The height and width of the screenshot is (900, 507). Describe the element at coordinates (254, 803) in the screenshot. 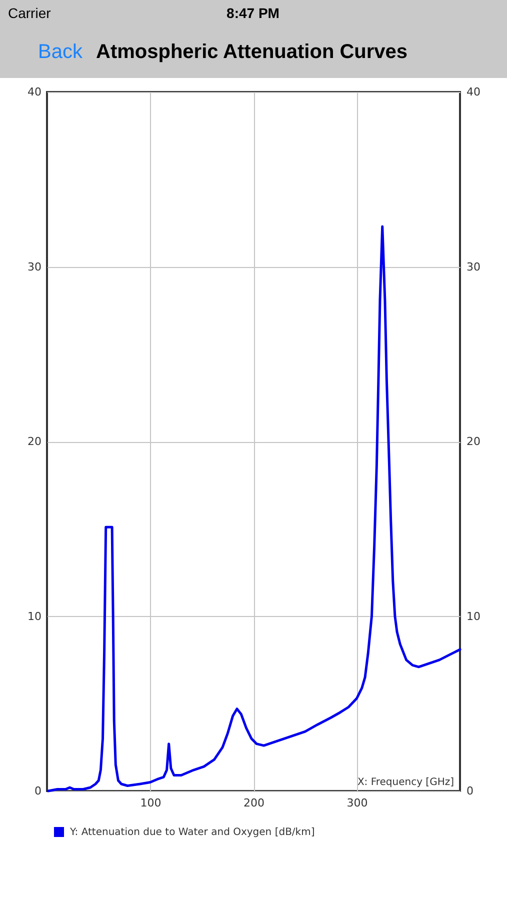

I see `x-tick-label: 200` at that location.